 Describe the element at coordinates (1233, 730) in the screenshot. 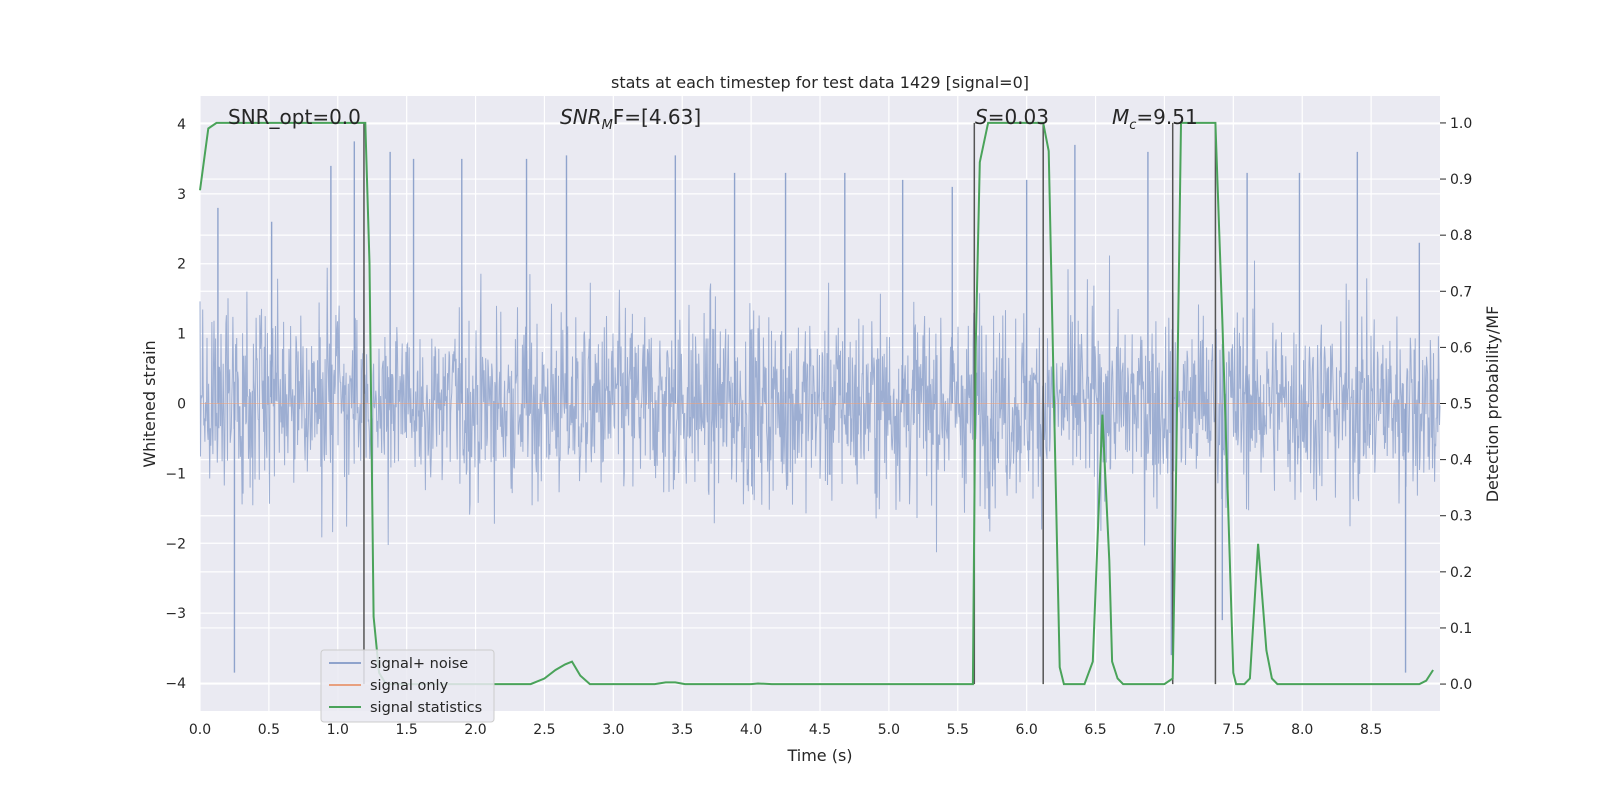

I see `x-tick-label: 7.5` at that location.